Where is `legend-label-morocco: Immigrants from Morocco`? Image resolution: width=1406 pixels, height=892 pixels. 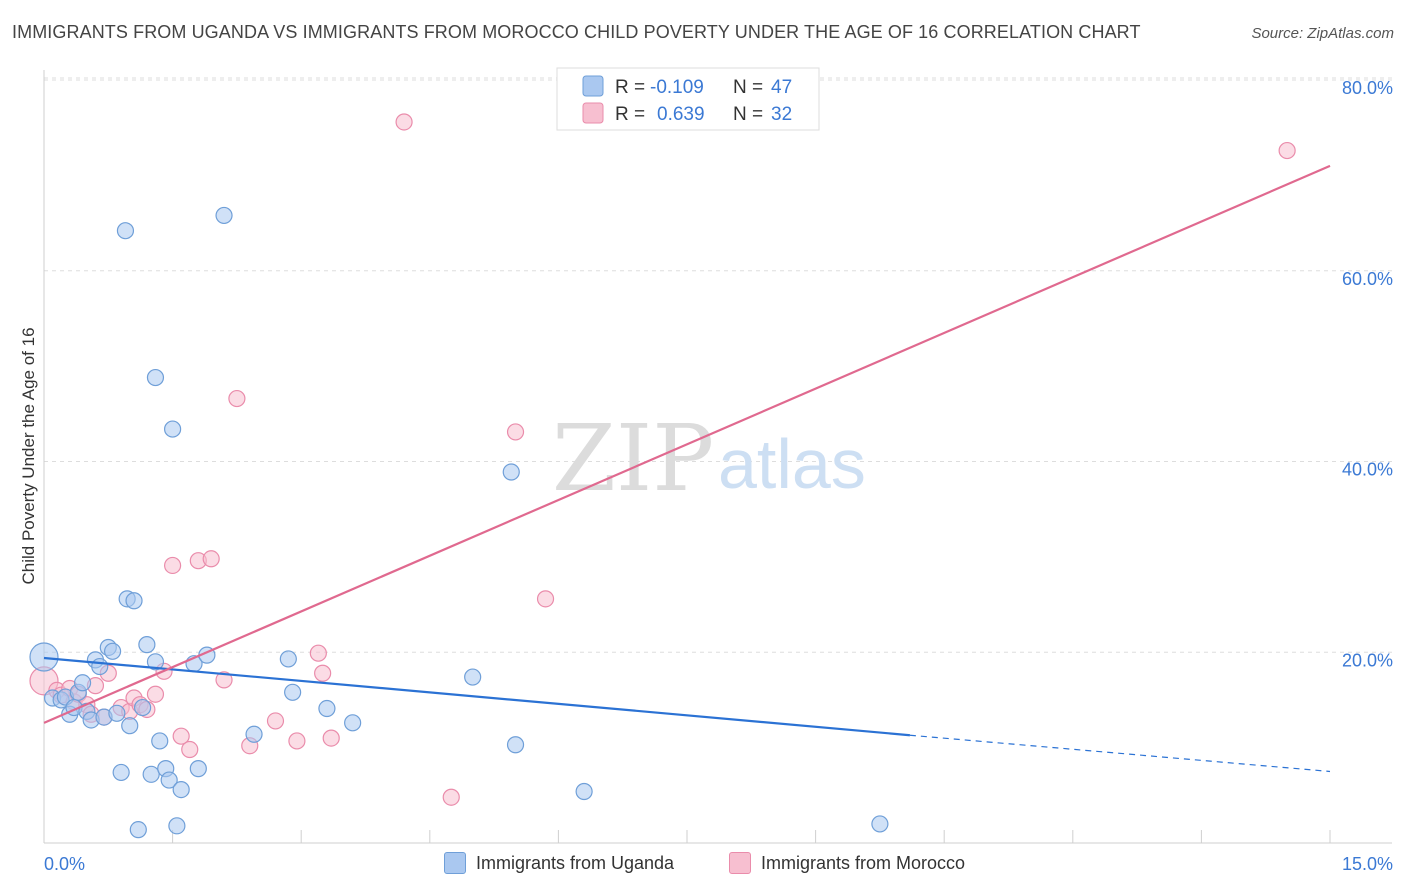
legend-label-morocco: Immigrants from Morocco is located at coordinates (863, 862).